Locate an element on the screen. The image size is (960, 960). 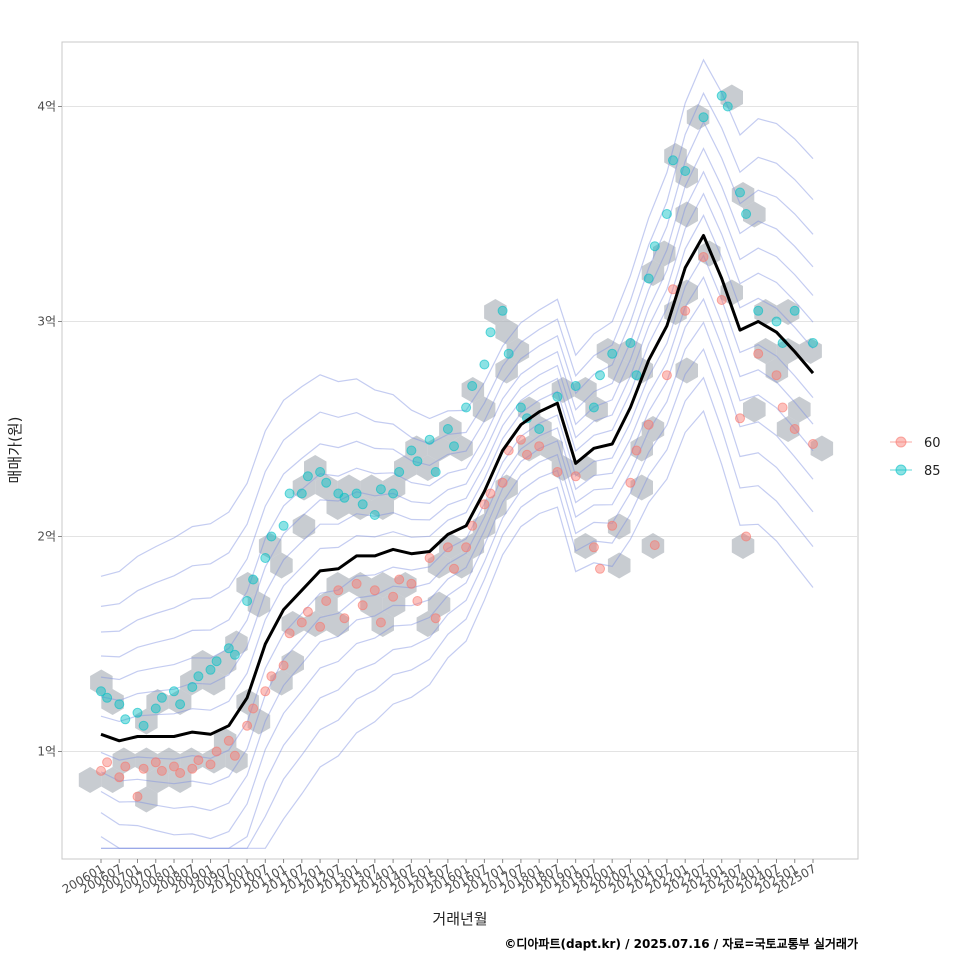
legend-label-85: 85 is located at coordinates (932, 471).